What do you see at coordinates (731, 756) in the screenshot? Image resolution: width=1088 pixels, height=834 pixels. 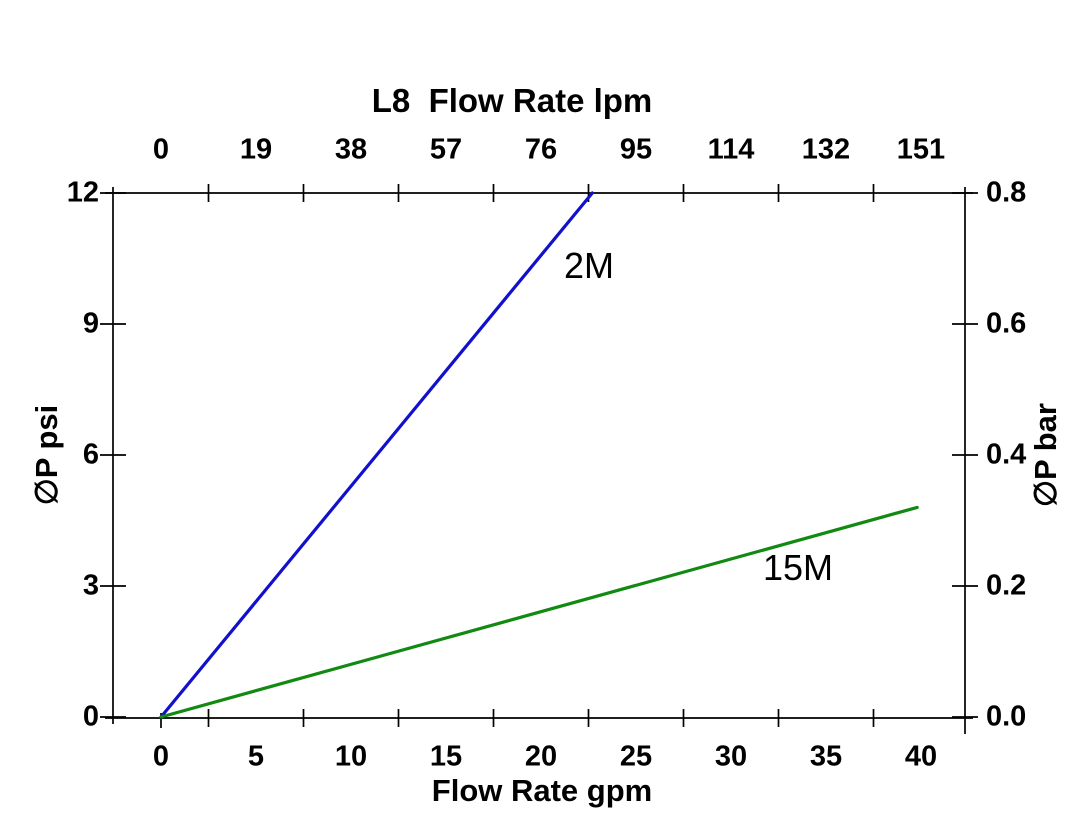 I see `bottom-axis-tick-label: 30` at bounding box center [731, 756].